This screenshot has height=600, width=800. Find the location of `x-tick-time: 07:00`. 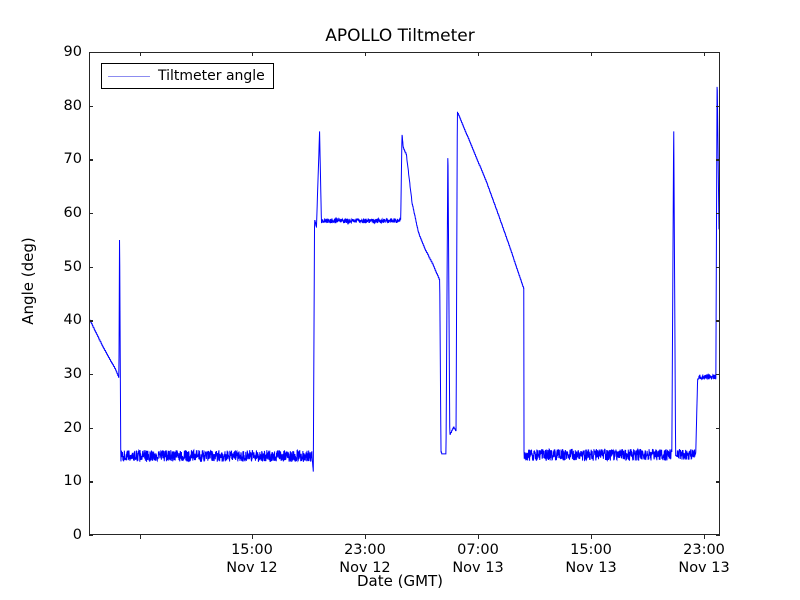

x-tick-time: 07:00 is located at coordinates (478, 550).